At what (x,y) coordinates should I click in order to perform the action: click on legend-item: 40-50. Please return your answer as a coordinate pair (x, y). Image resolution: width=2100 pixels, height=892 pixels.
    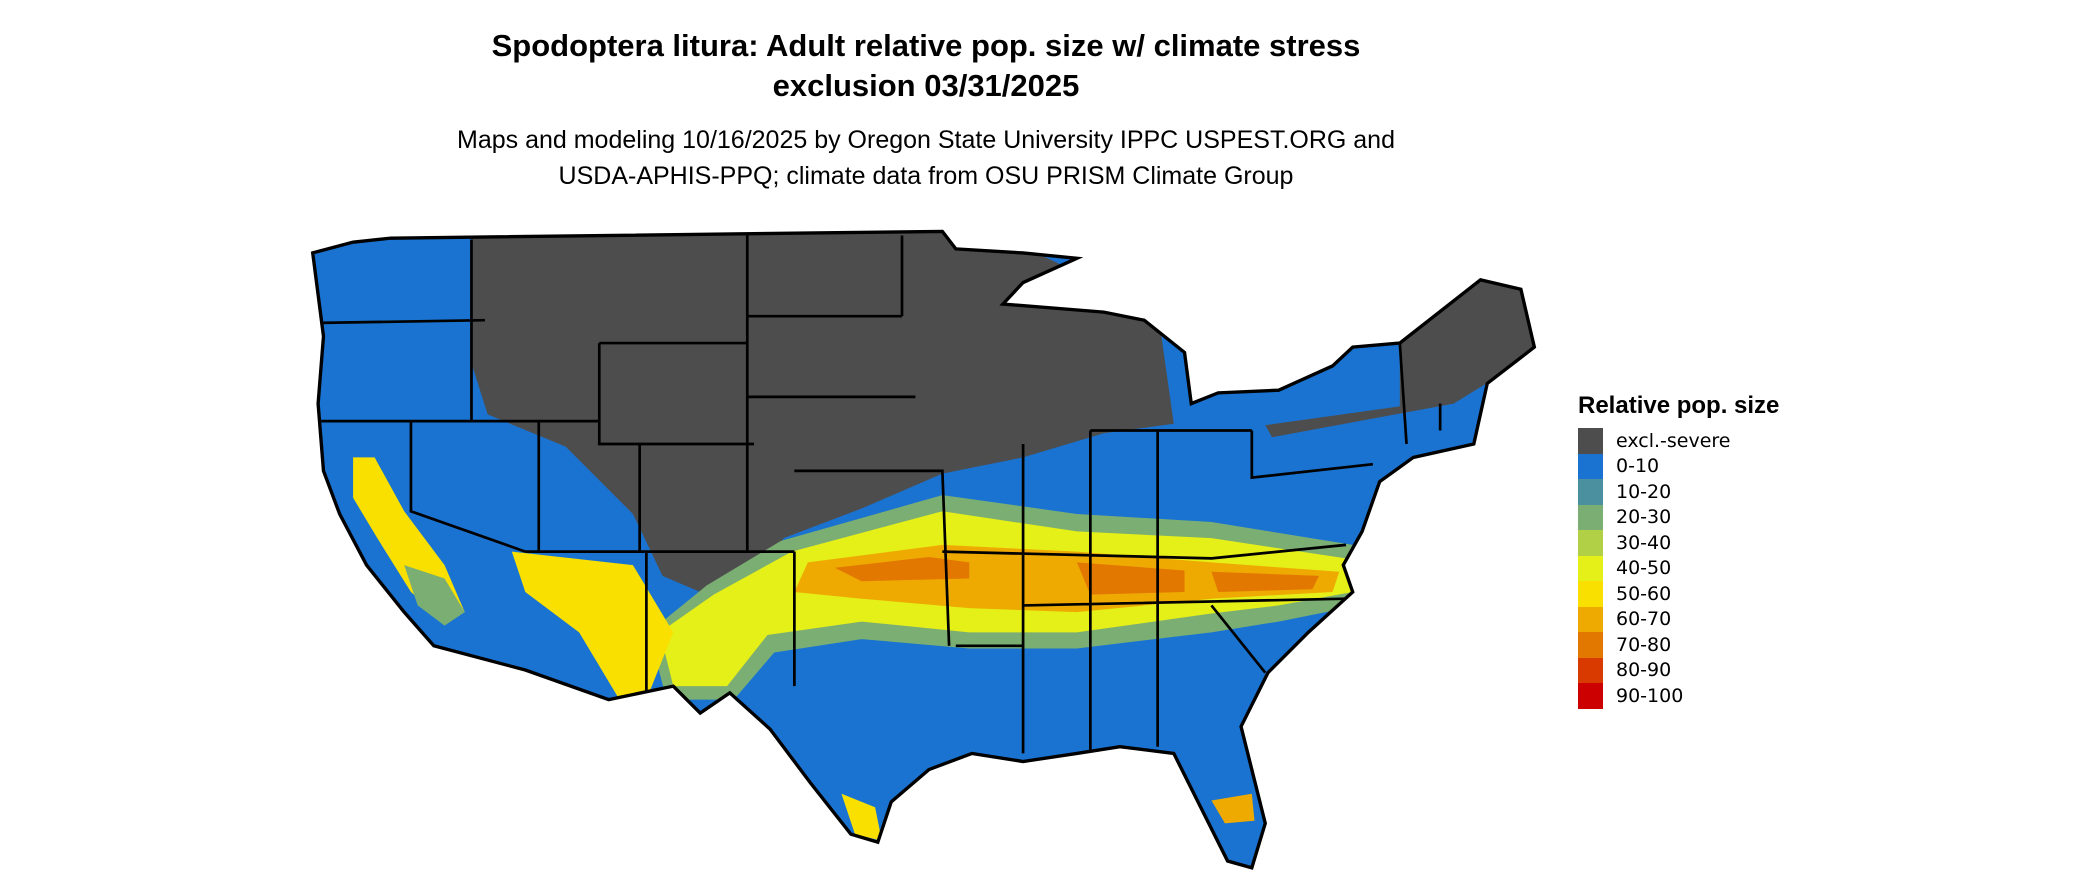
    Looking at the image, I should click on (1678, 568).